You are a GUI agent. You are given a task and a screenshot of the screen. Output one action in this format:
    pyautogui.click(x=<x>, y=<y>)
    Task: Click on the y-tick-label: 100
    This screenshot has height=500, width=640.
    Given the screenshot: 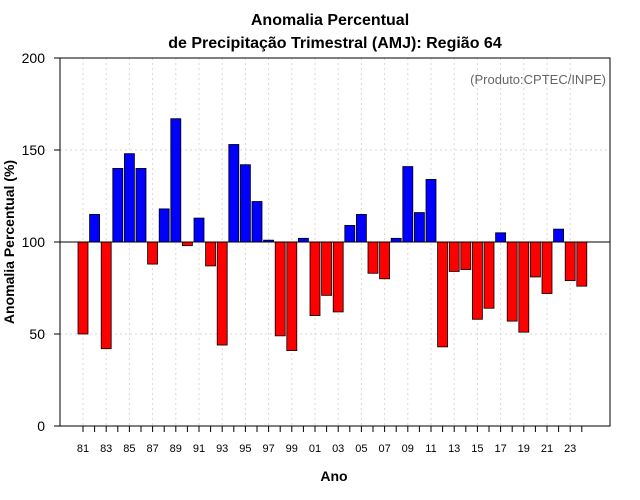 What is the action you would take?
    pyautogui.click(x=34, y=242)
    